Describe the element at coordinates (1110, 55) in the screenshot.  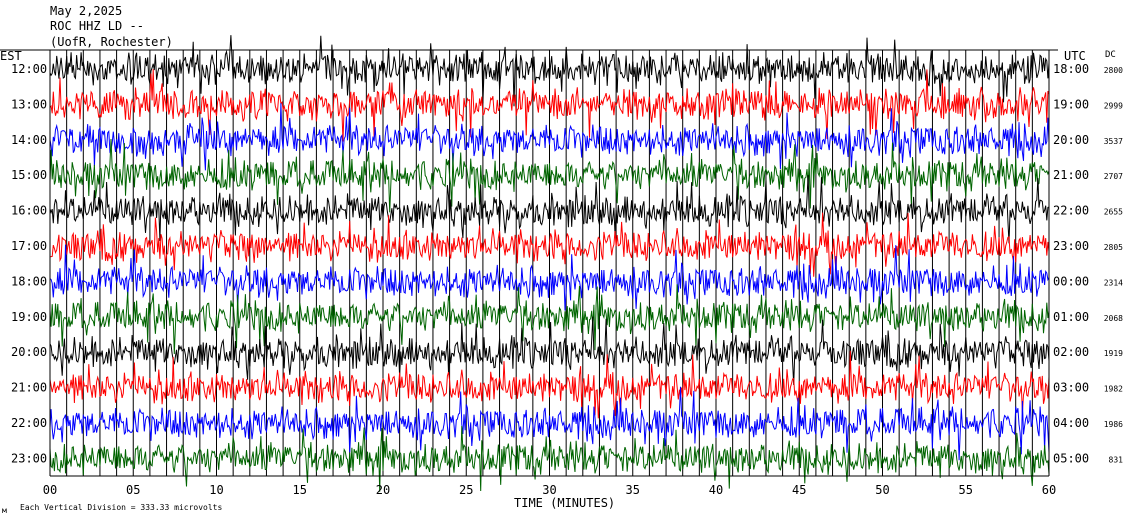
I see `dc-axis-title: DC` at that location.